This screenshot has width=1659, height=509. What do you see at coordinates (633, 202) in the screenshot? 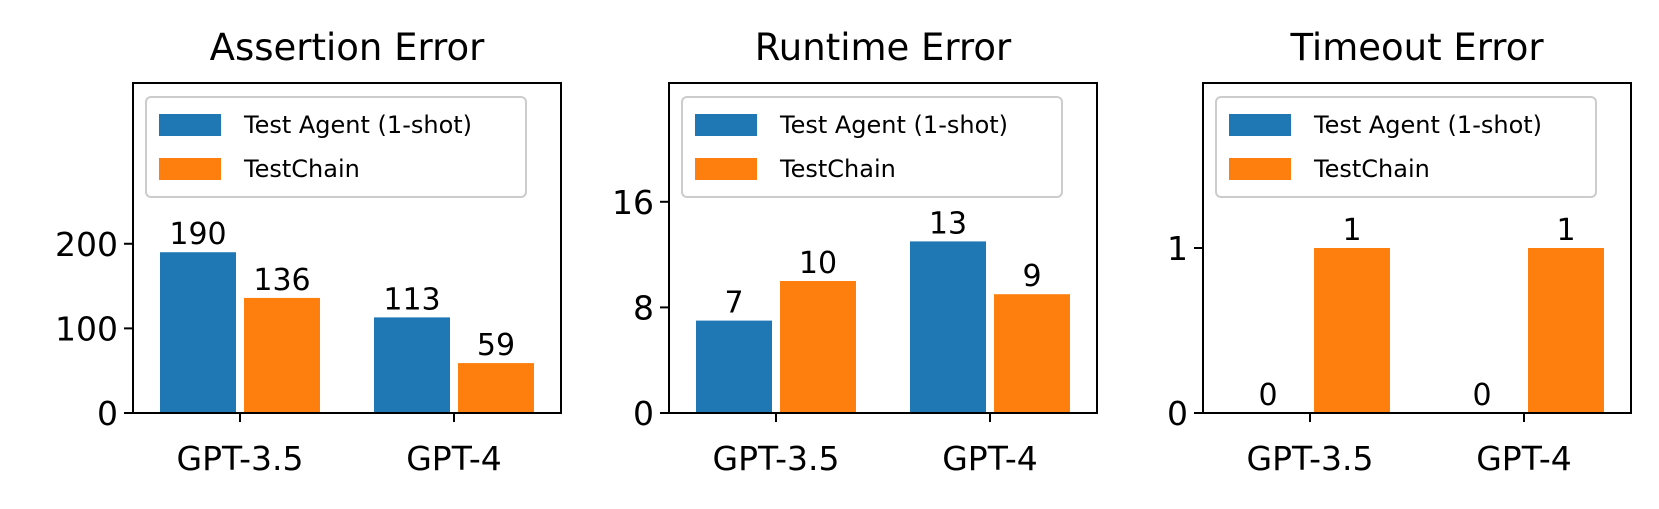
I see `y-tick-label: 16` at bounding box center [633, 202].